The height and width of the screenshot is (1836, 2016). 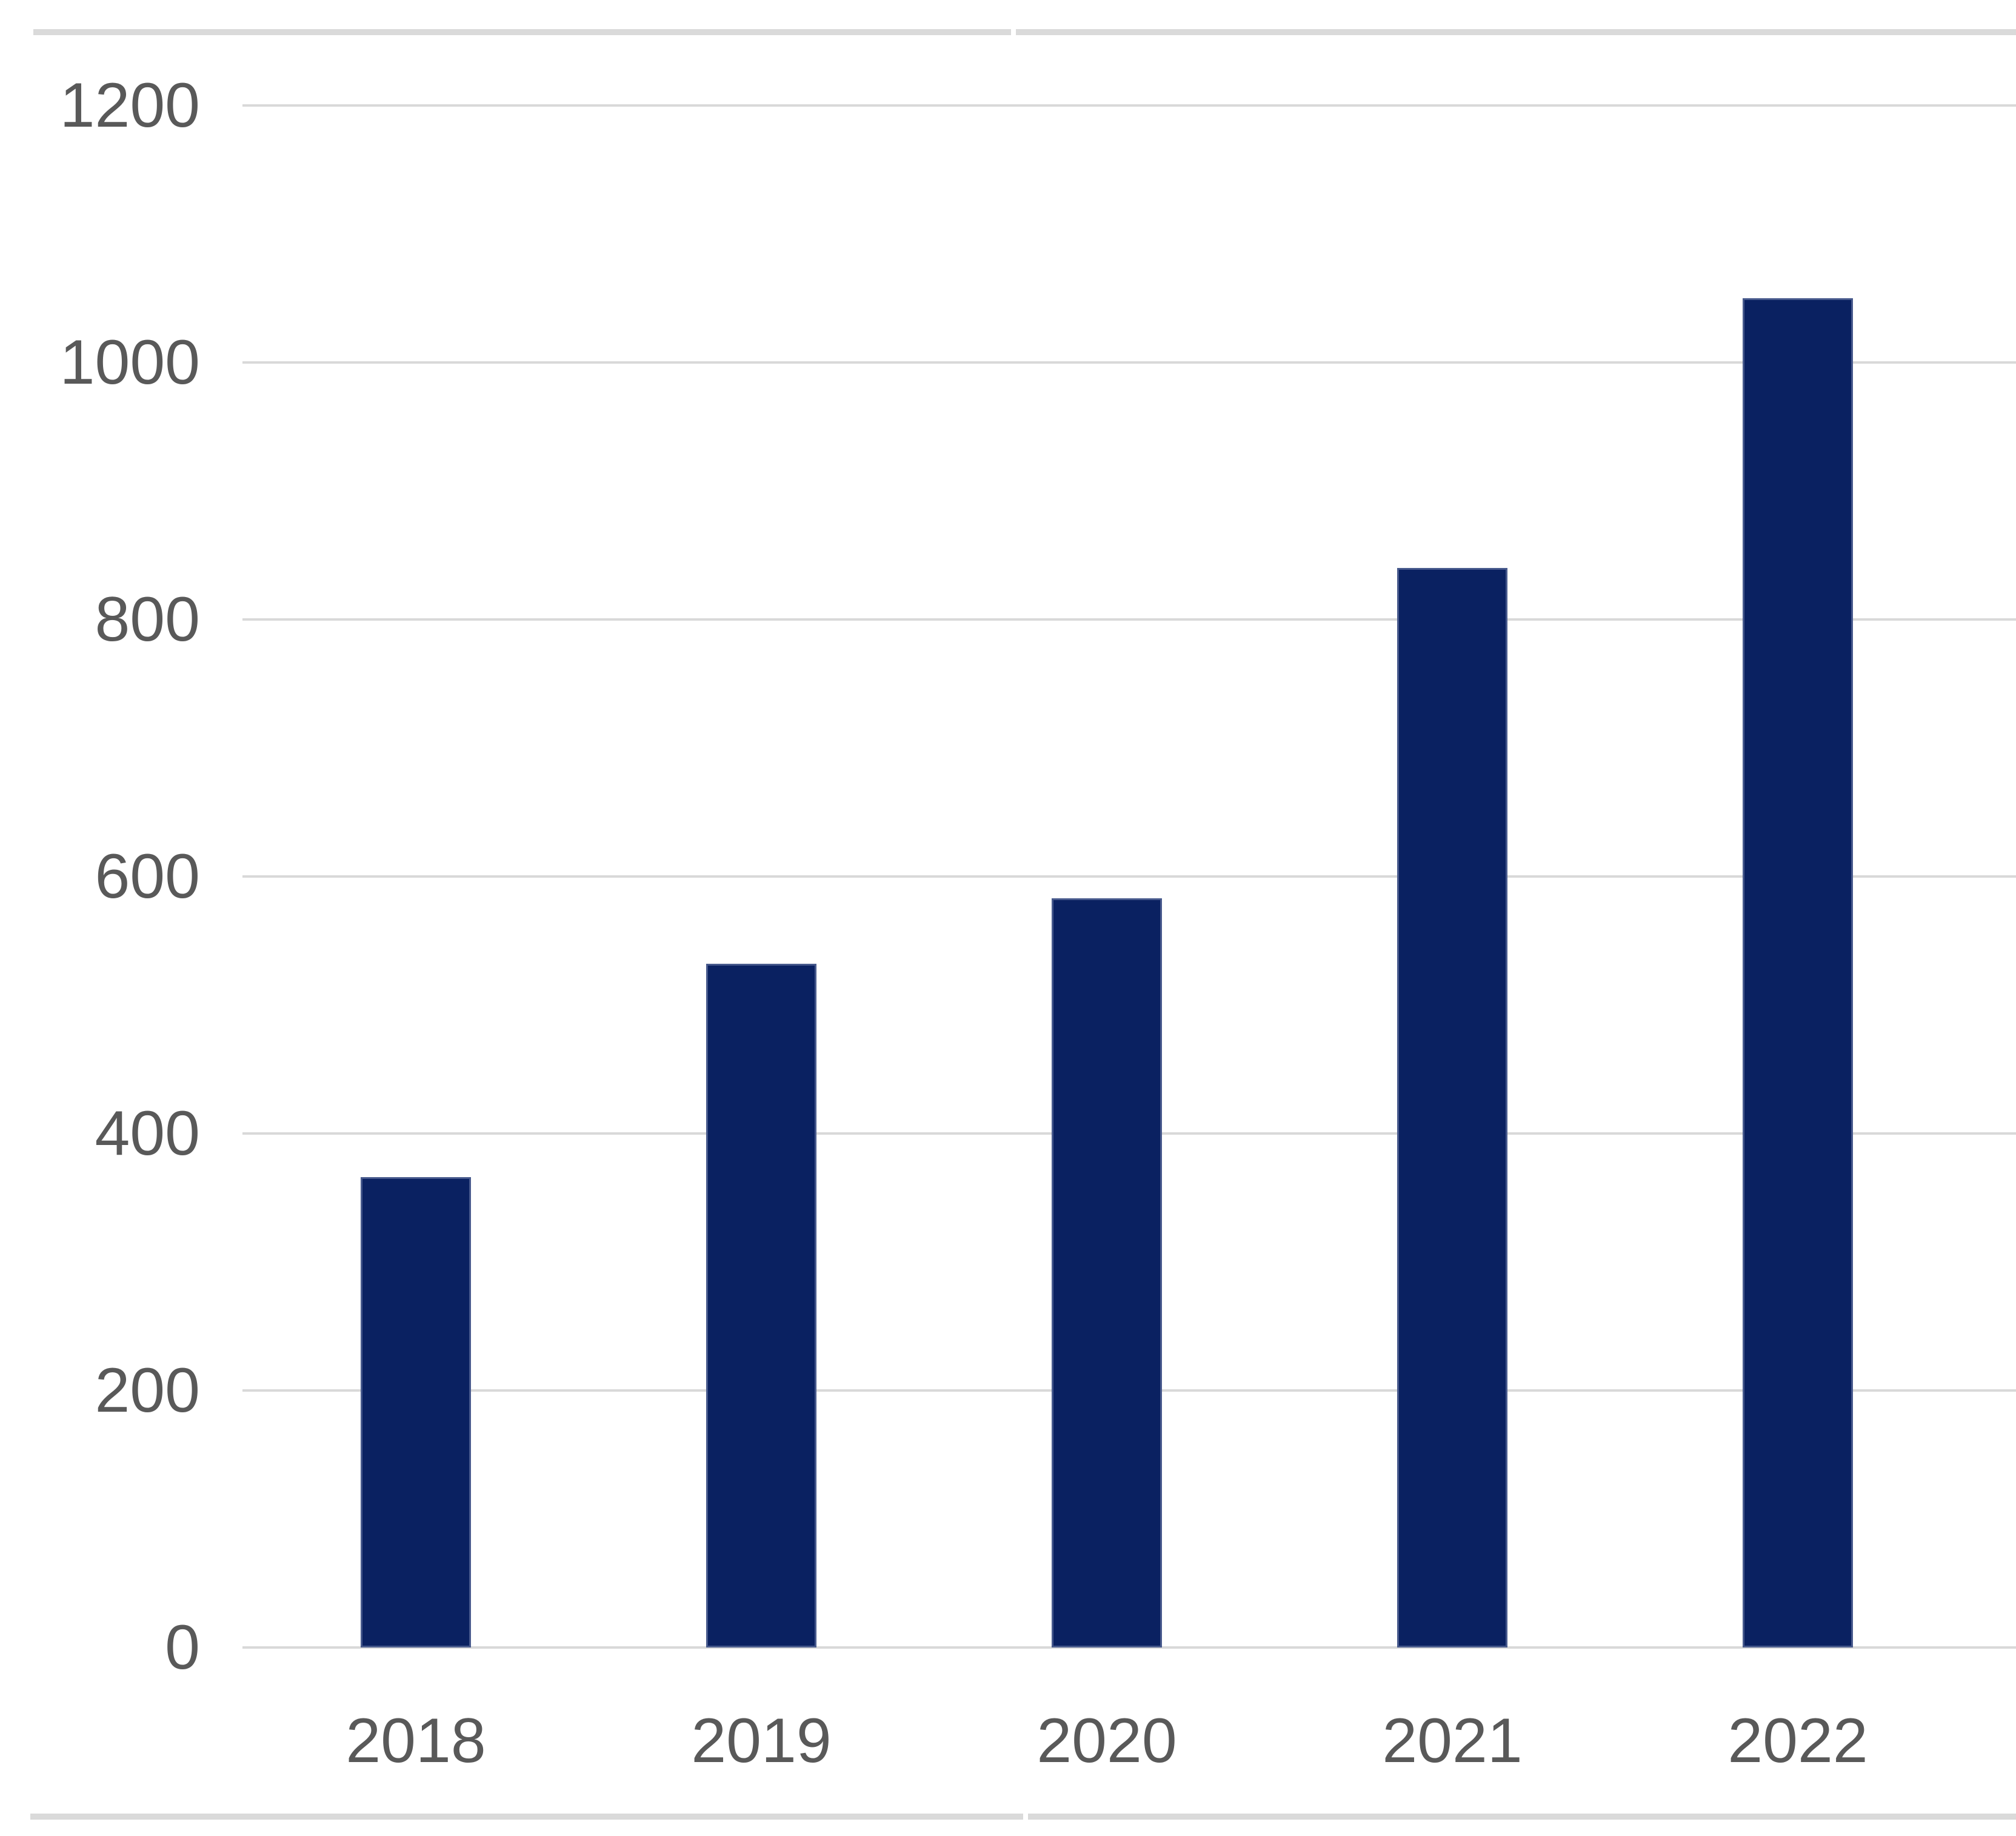 What do you see at coordinates (129, 362) in the screenshot?
I see `y-axis-tick-label-1000: 1000` at bounding box center [129, 362].